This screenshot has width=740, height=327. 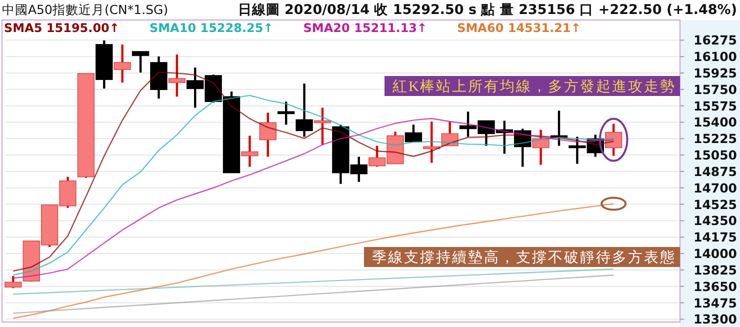 I want to click on y-tick-label: 15225, so click(x=715, y=138).